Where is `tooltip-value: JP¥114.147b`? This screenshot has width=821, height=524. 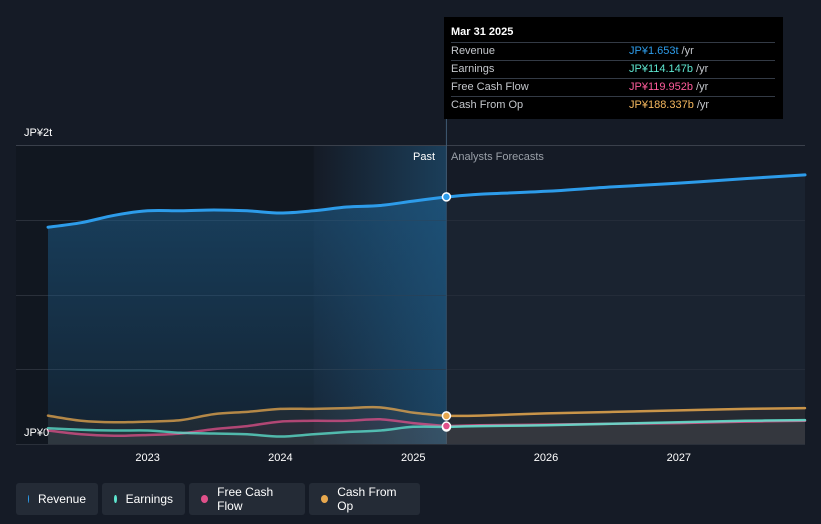
tooltip-value: JP¥114.147b is located at coordinates (661, 69).